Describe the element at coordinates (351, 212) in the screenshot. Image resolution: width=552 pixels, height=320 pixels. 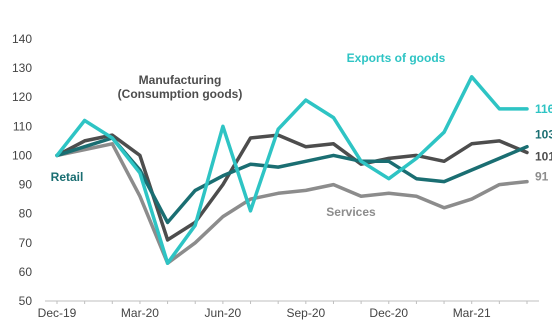
I see `series-label-services: Services` at that location.